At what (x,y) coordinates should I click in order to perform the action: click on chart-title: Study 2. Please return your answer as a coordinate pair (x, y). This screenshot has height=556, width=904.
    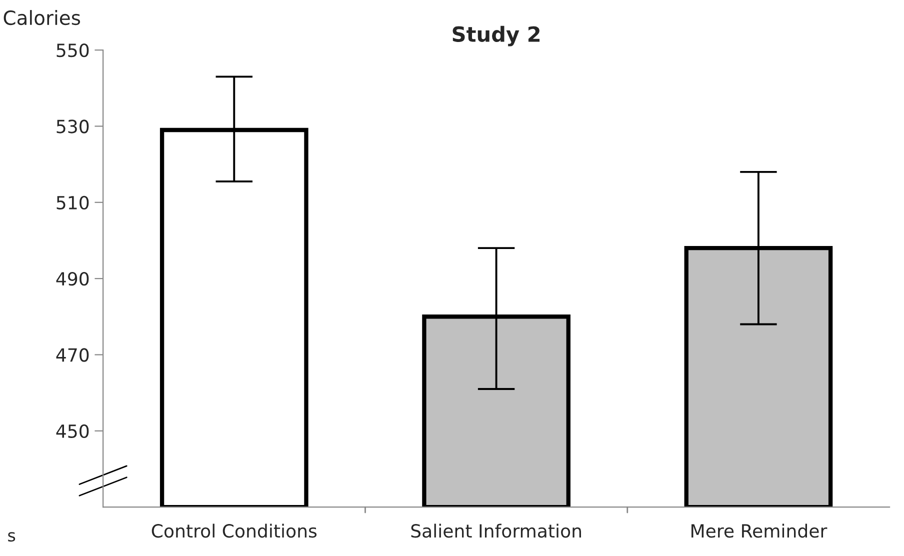
    Looking at the image, I should click on (496, 36).